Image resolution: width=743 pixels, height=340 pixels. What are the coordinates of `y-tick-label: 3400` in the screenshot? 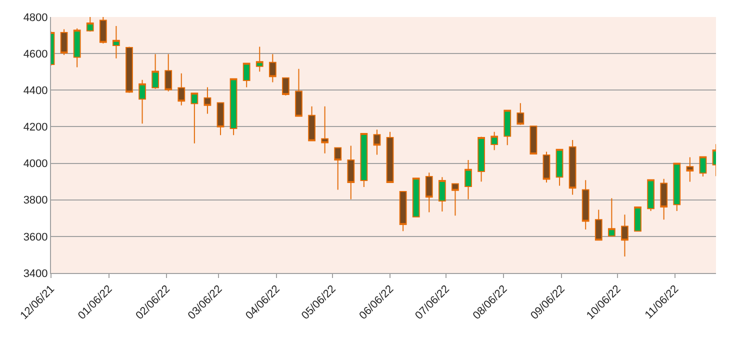 It's located at (35, 274).